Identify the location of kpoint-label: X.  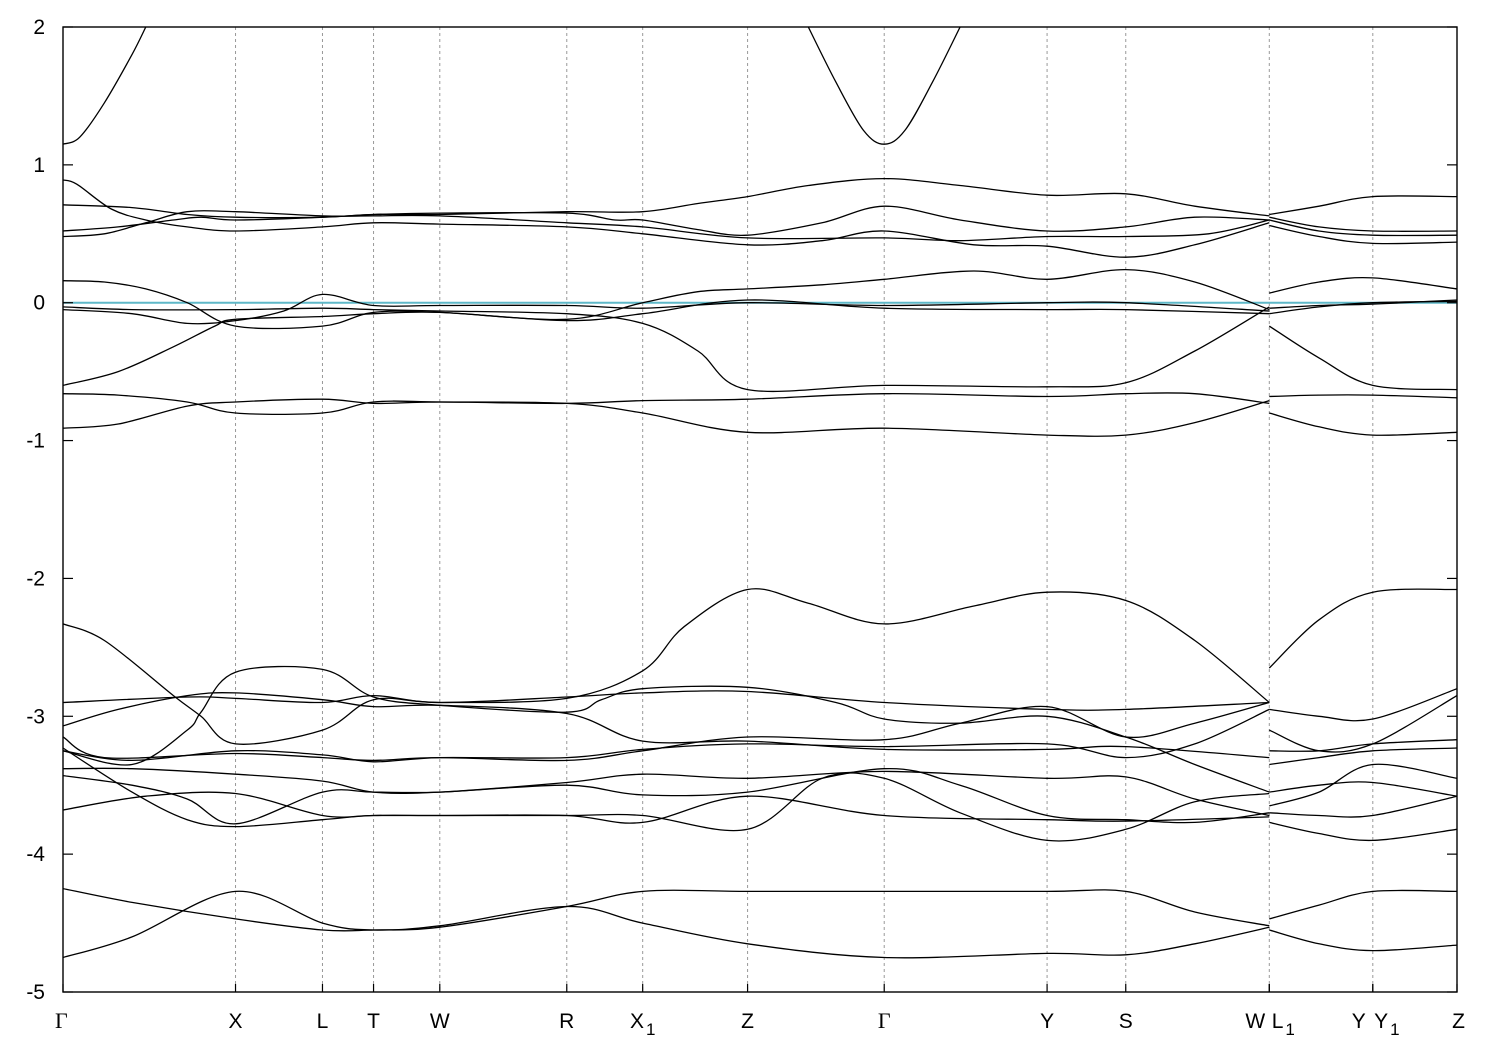
(236, 1021).